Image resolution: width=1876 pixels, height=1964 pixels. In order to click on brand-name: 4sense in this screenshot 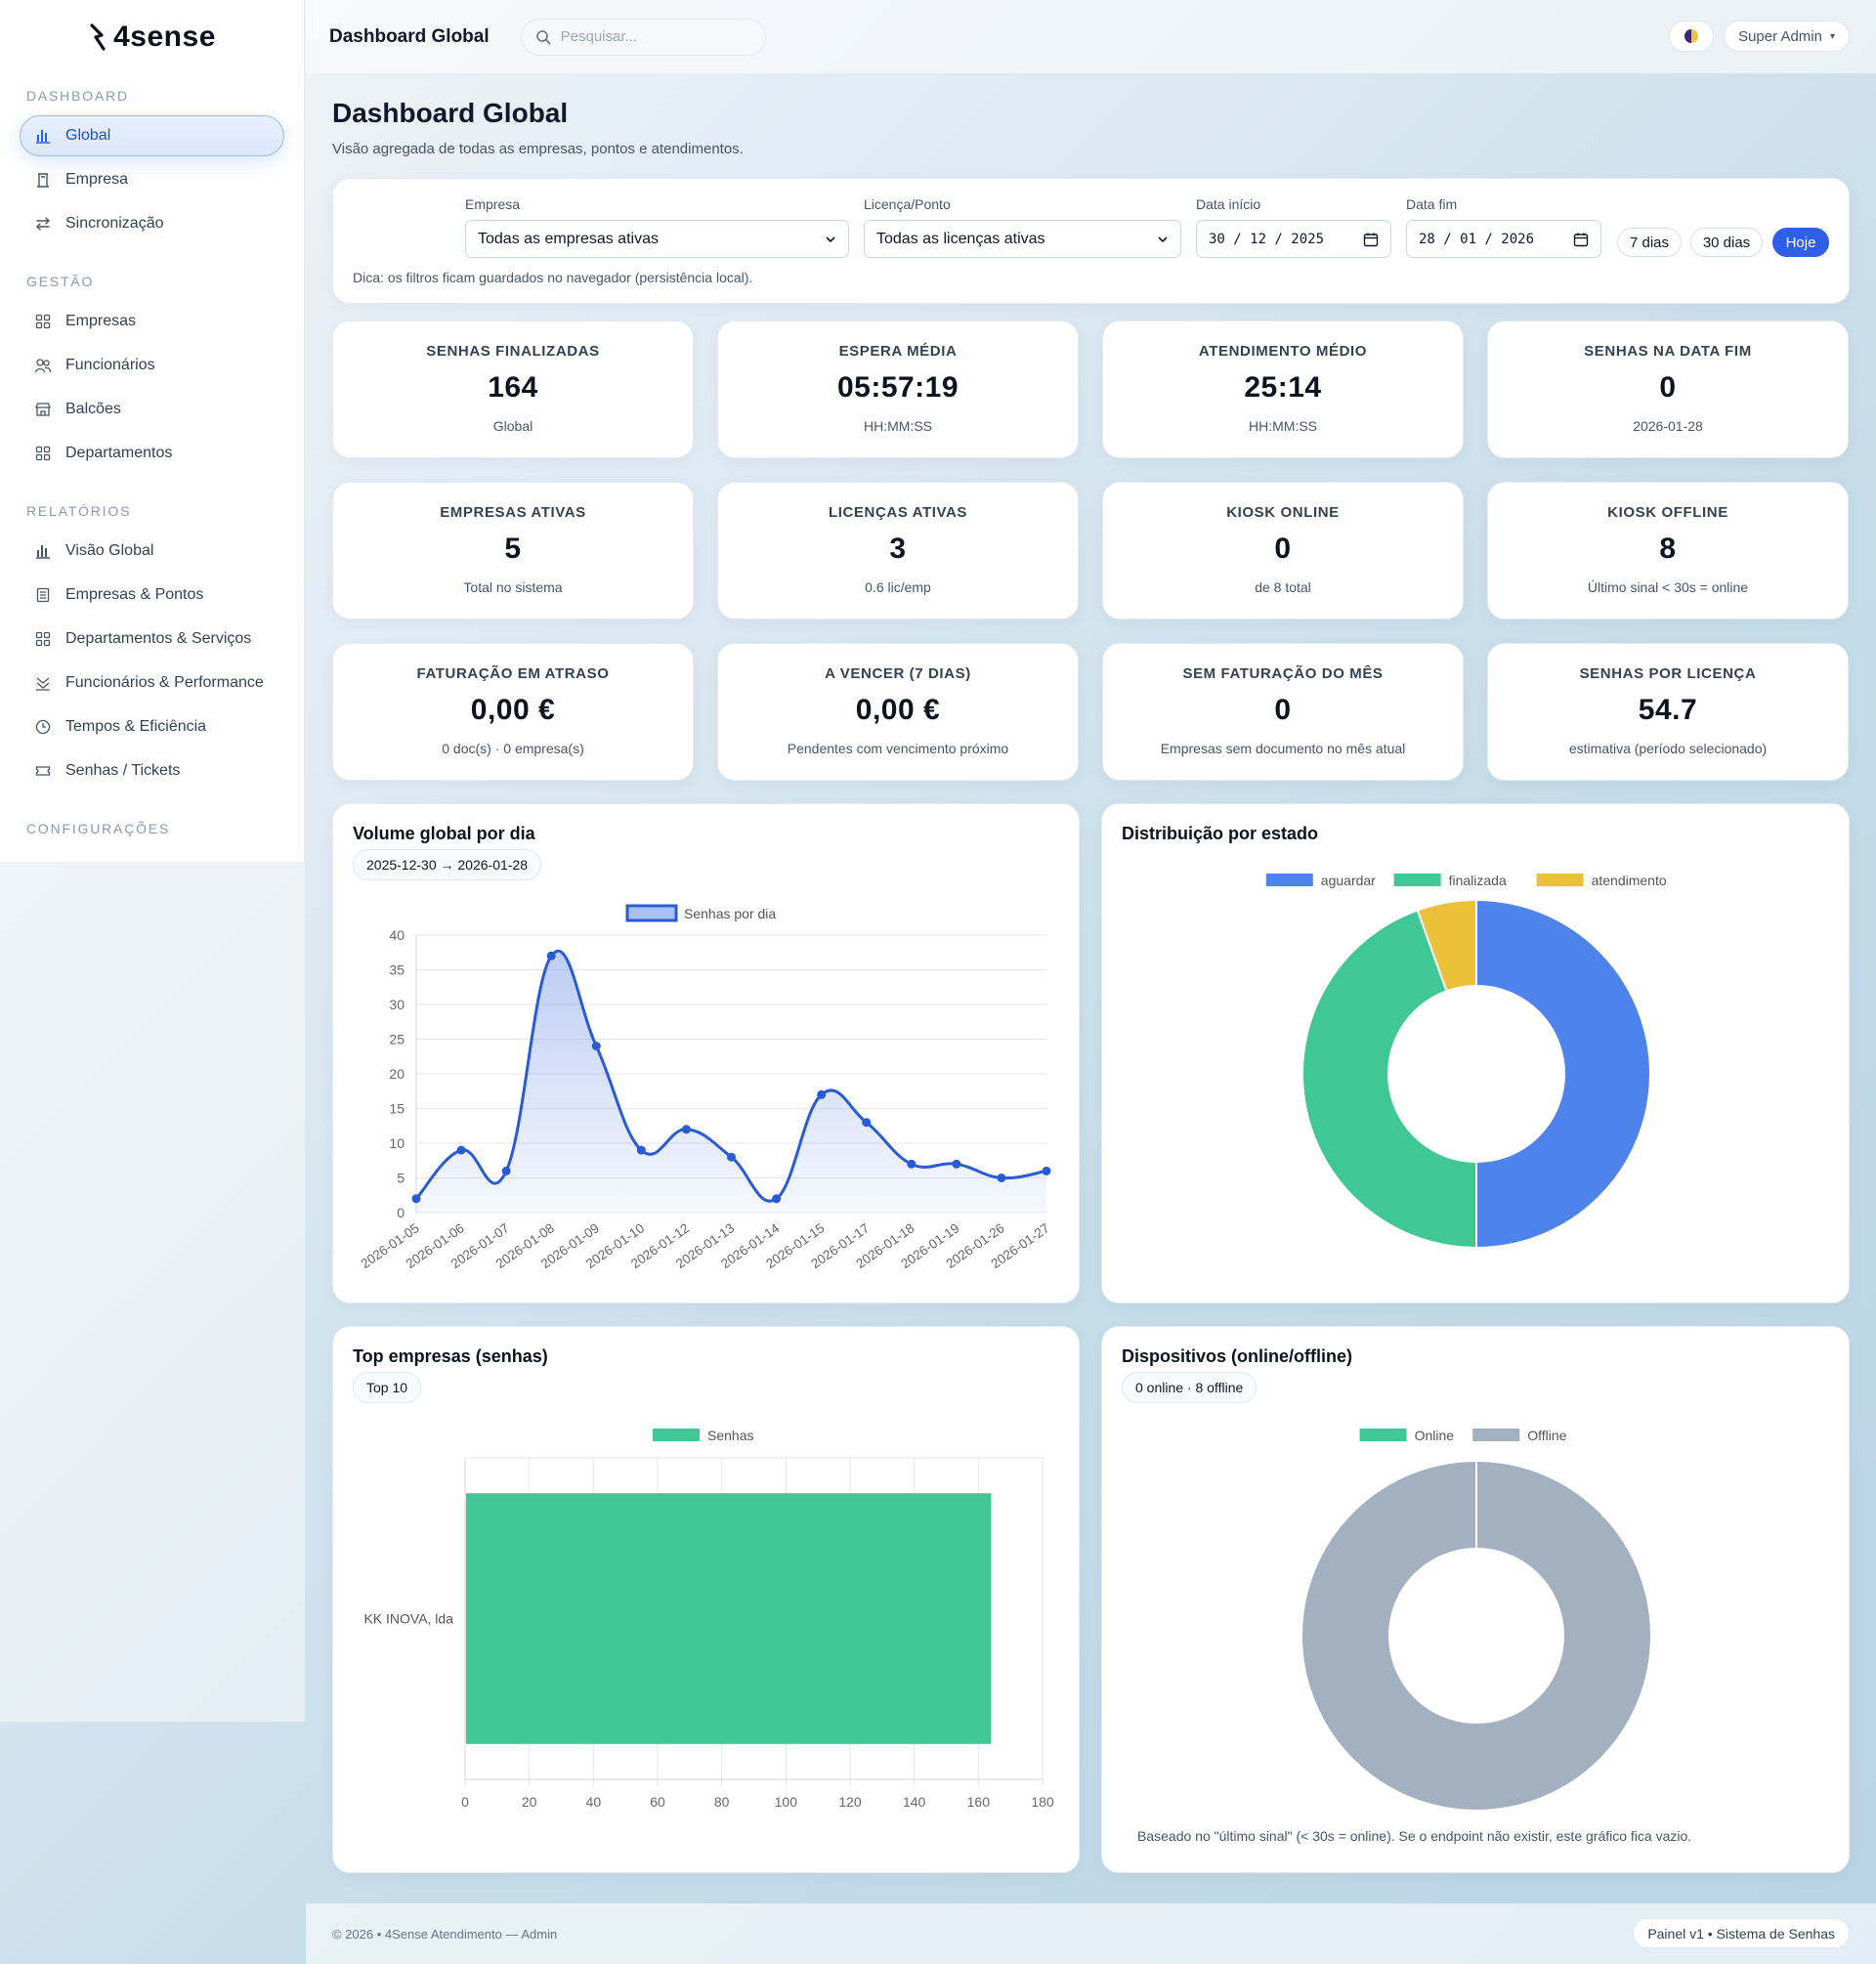, I will do `click(164, 37)`.